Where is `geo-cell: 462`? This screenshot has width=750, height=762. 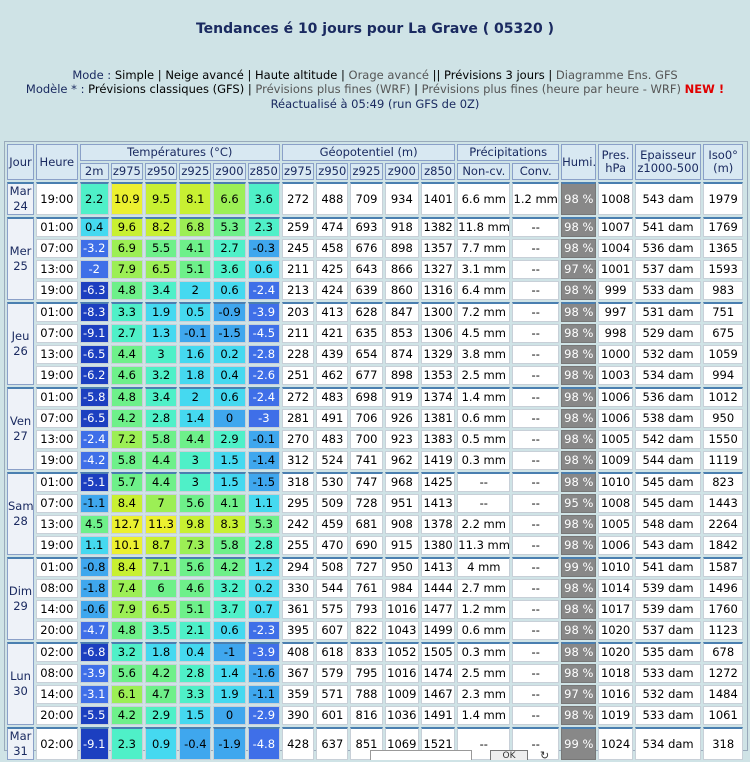
geo-cell: 462 is located at coordinates (332, 375).